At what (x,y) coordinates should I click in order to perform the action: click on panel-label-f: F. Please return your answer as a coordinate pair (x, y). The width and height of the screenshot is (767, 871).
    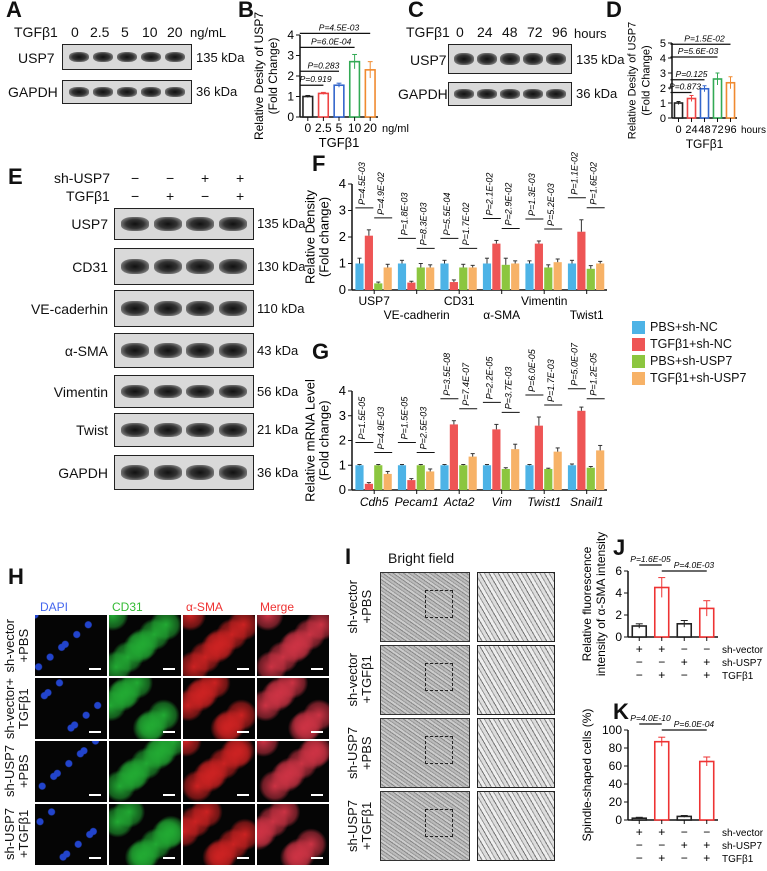
    Looking at the image, I should click on (319, 163).